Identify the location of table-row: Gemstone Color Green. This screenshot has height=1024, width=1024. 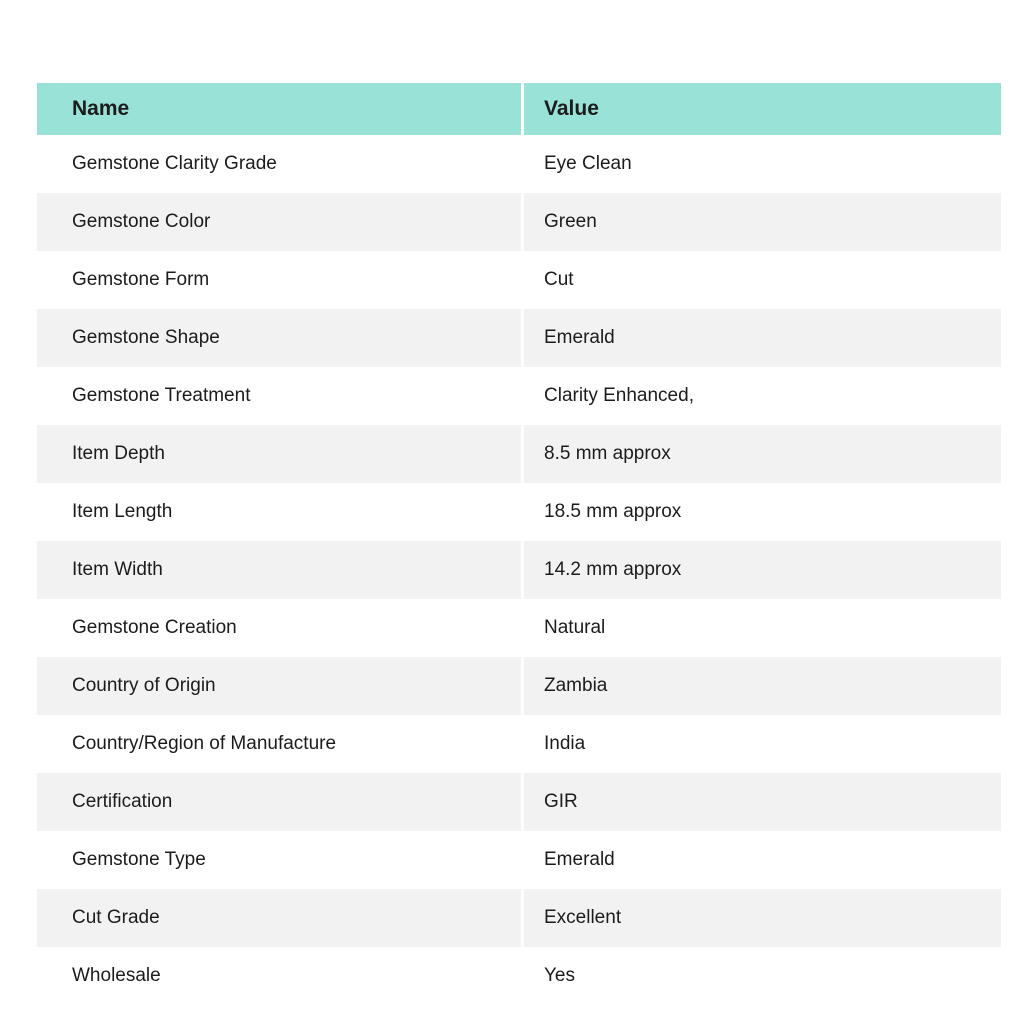
(519, 222).